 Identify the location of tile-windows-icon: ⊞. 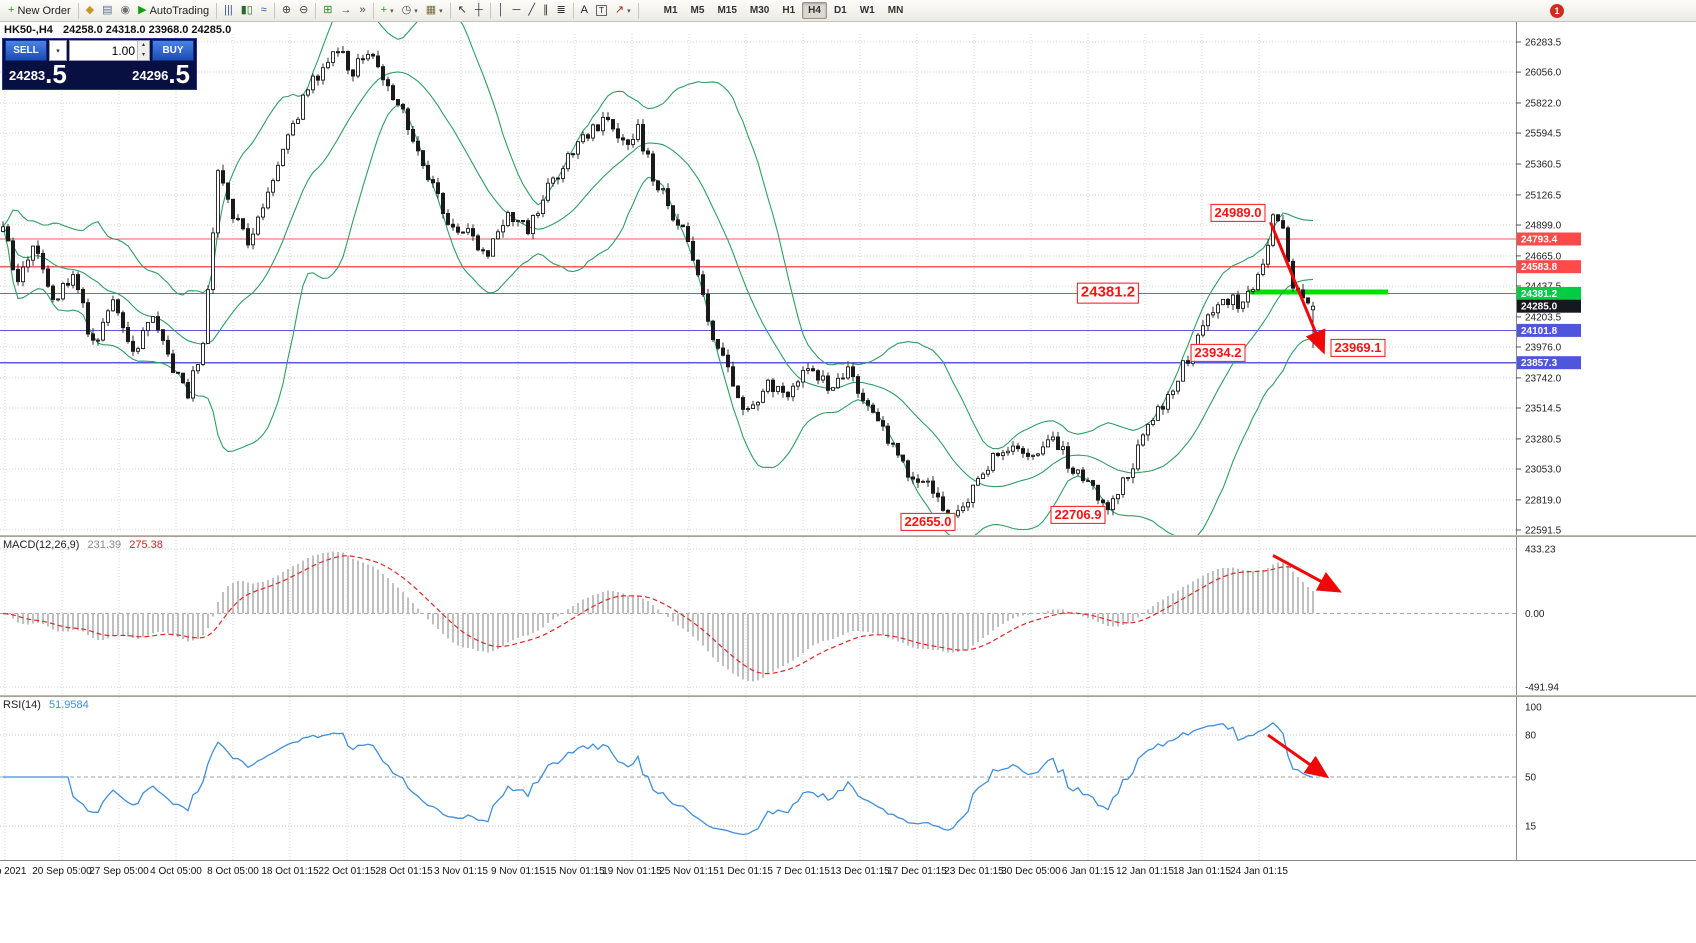
(328, 10).